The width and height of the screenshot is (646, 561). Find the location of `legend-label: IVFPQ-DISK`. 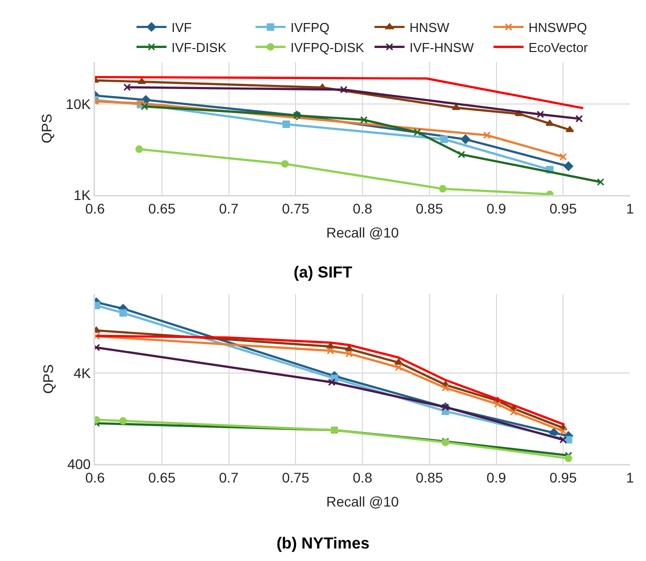

legend-label: IVFPQ-DISK is located at coordinates (327, 47).